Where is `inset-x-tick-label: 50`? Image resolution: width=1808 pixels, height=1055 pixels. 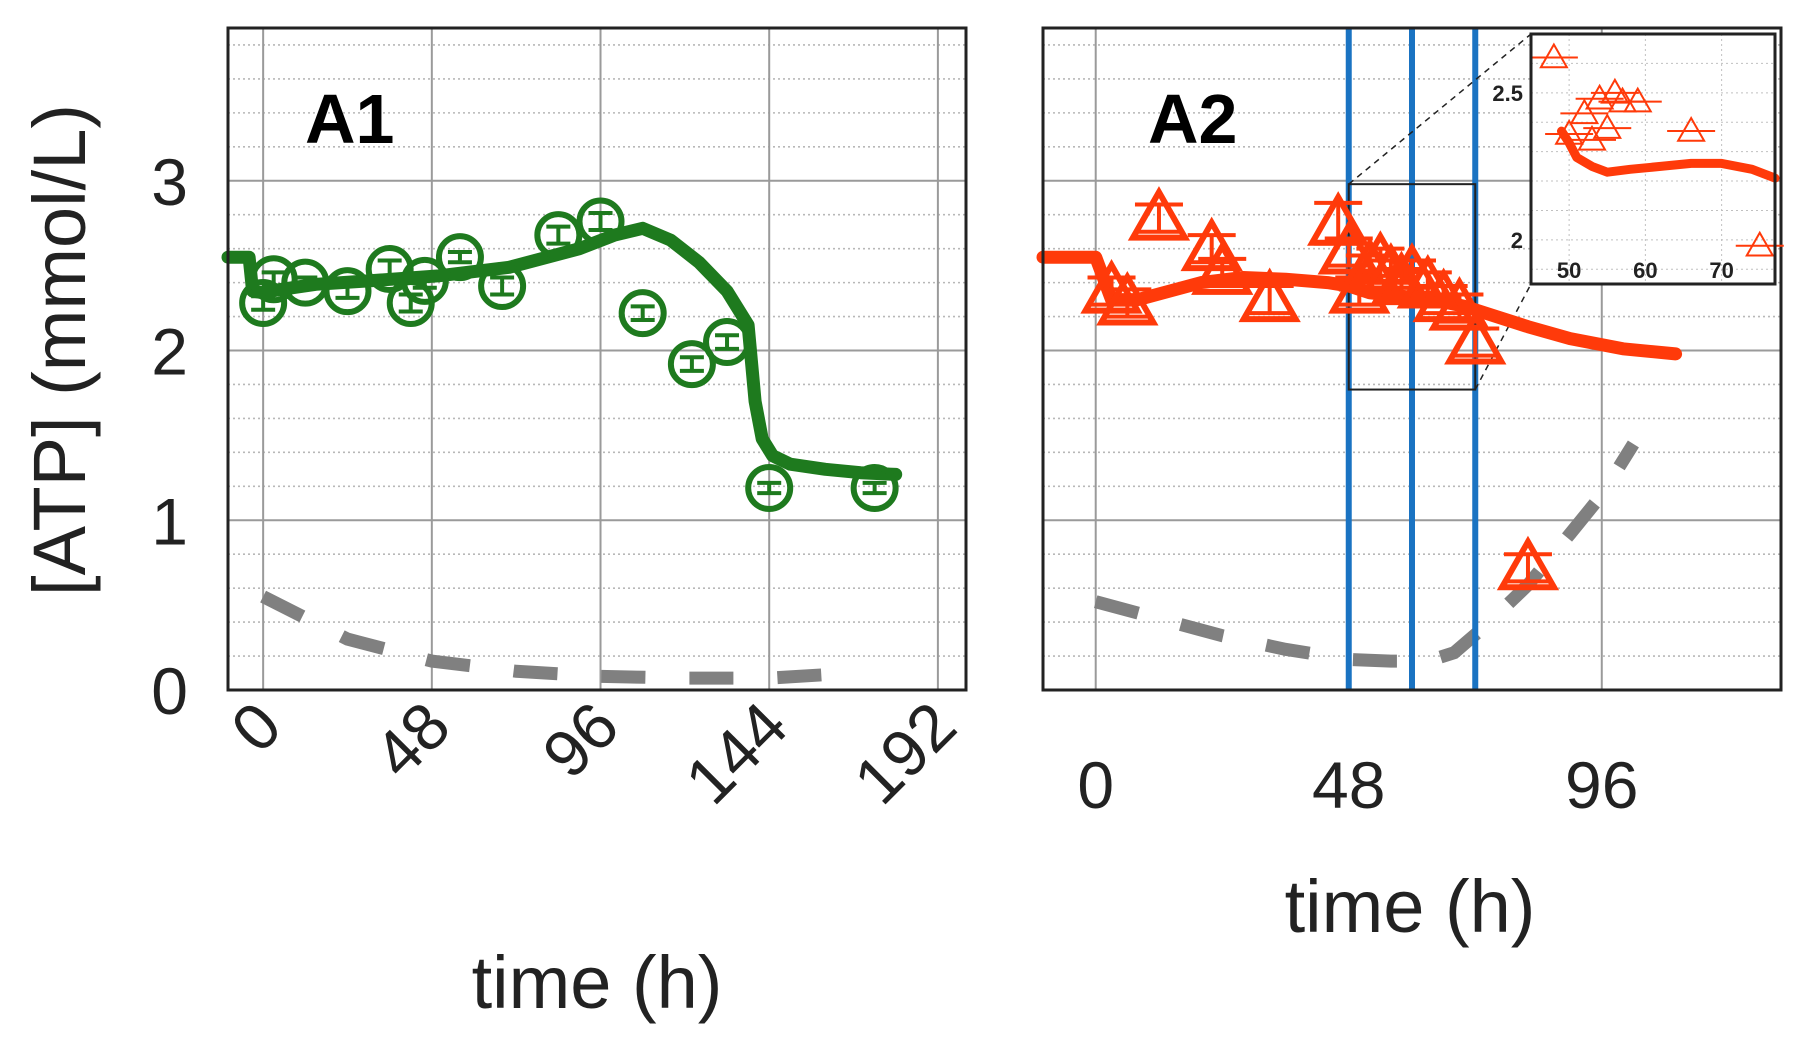
inset-x-tick-label: 50 is located at coordinates (1569, 270).